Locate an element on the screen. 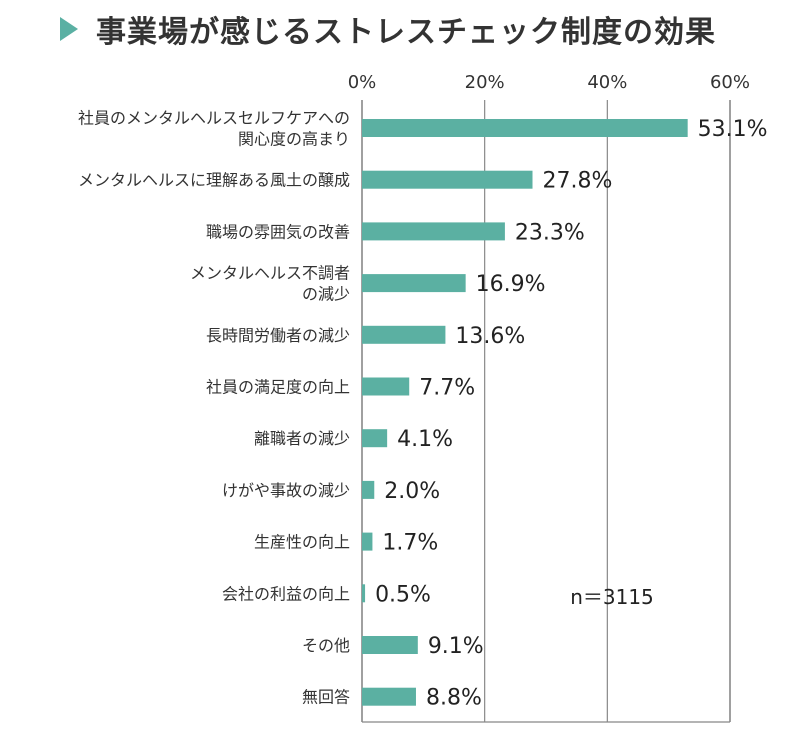 The height and width of the screenshot is (742, 791). x-tick-label: 40% is located at coordinates (607, 82).